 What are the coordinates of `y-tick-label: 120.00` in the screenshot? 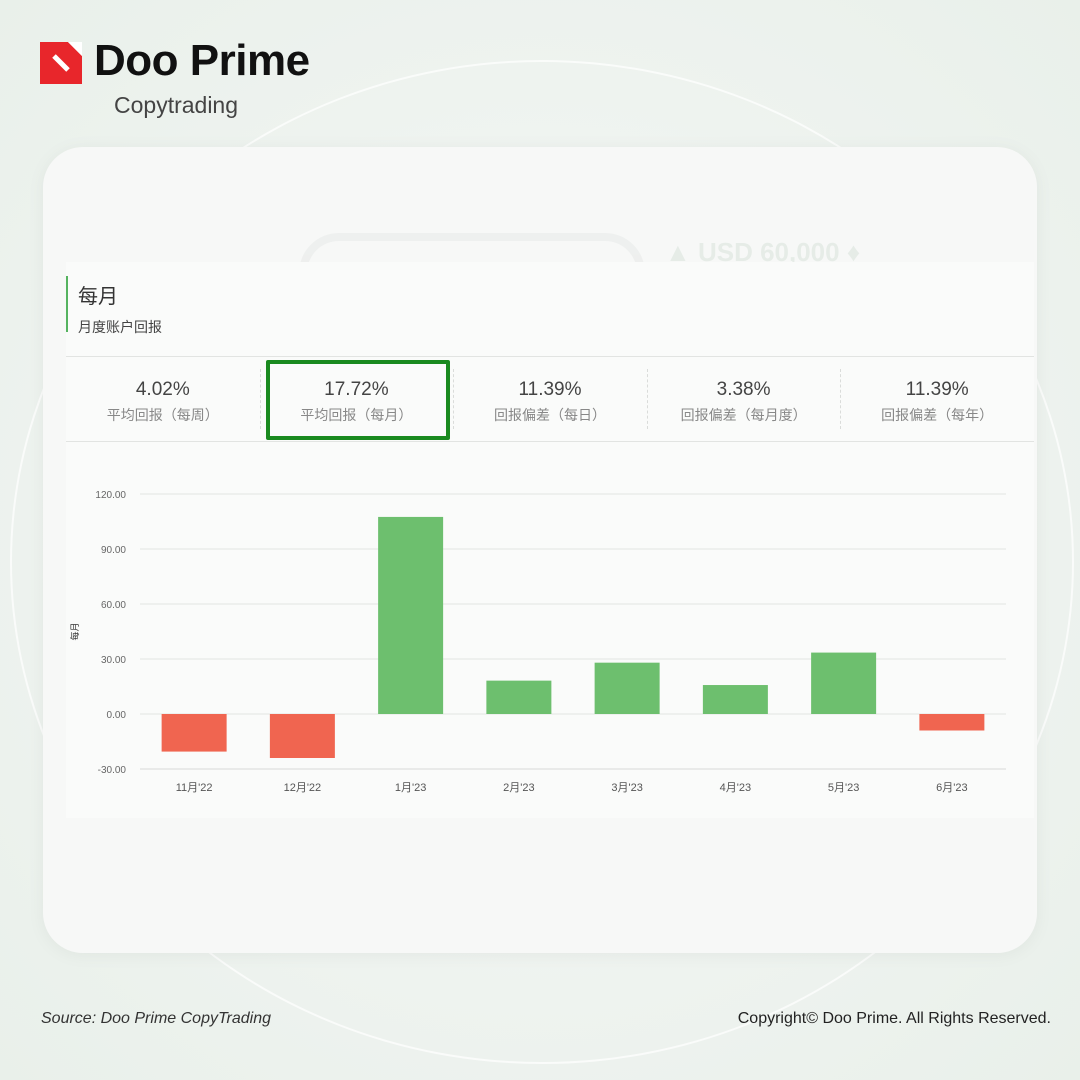 It's located at (110, 495).